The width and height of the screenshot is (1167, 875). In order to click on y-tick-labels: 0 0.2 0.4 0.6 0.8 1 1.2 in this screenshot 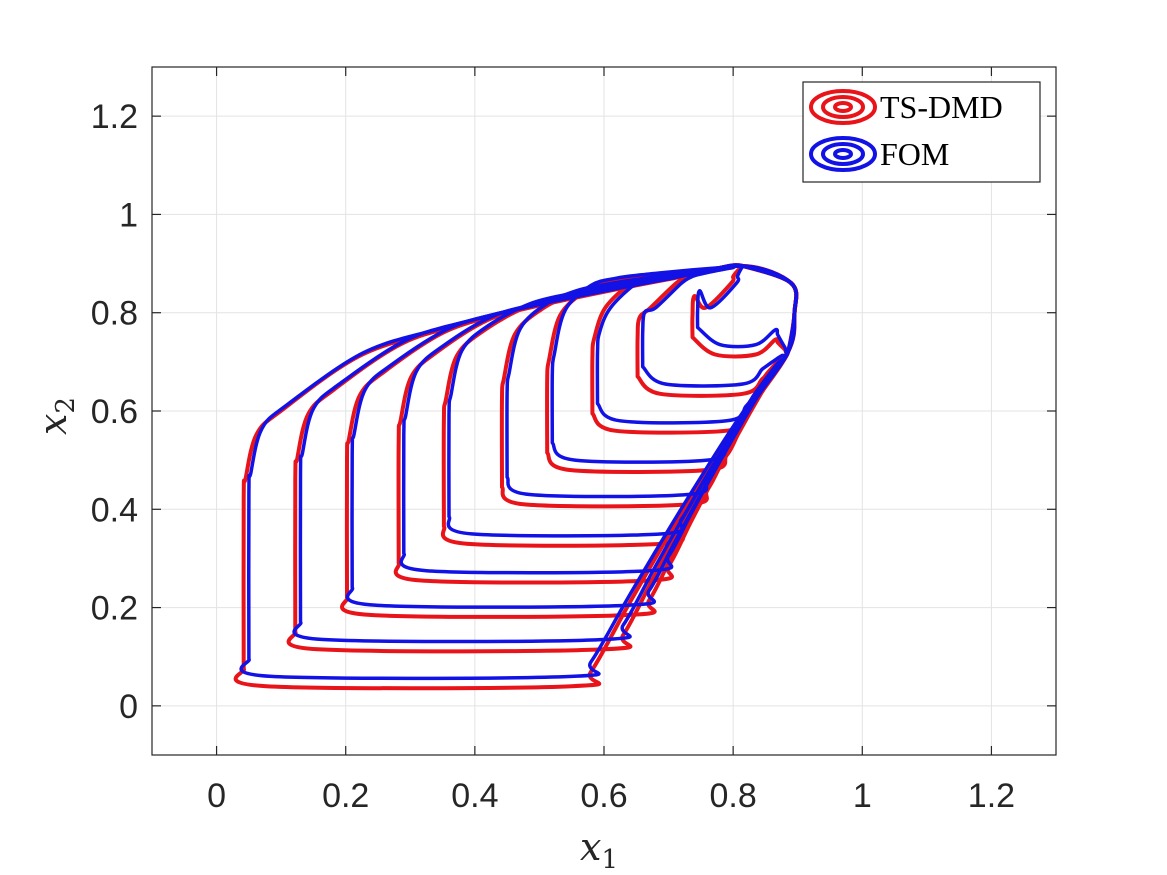, I will do `click(114, 412)`.